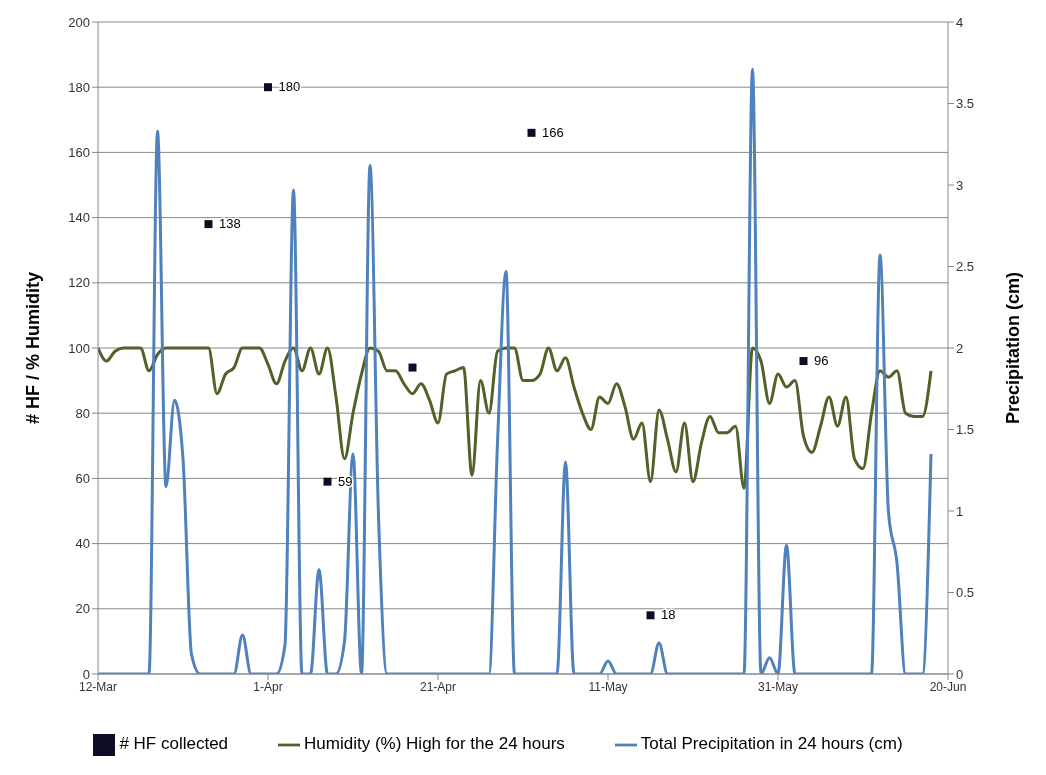  Describe the element at coordinates (960, 348) in the screenshot. I see `y2-tick-label: 2` at that location.